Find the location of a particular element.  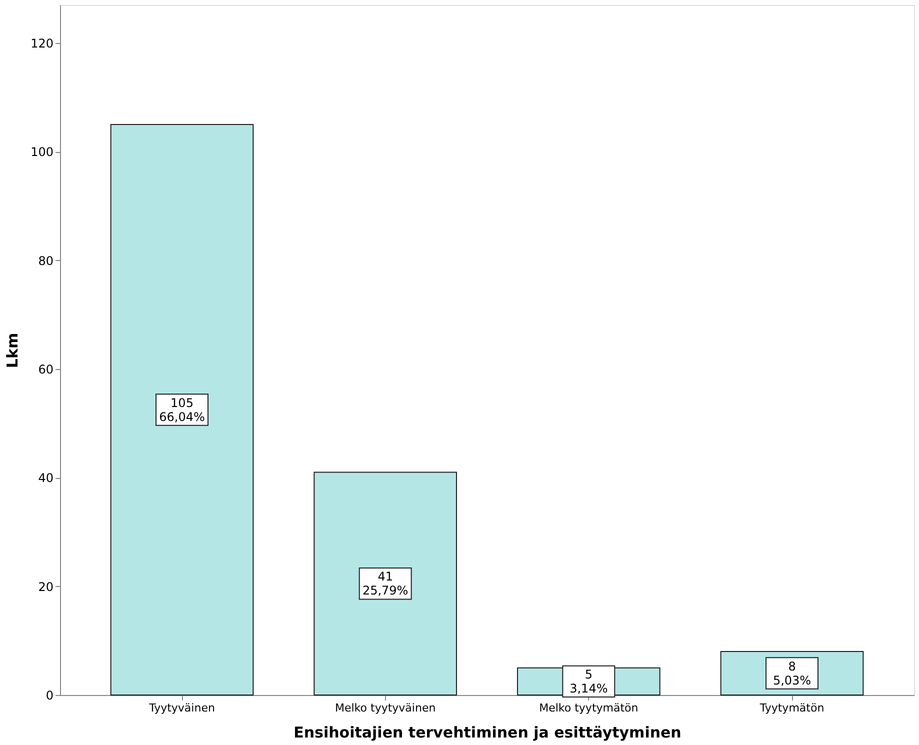

x-tick-label: Melko tyytymätön is located at coordinates (588, 708).